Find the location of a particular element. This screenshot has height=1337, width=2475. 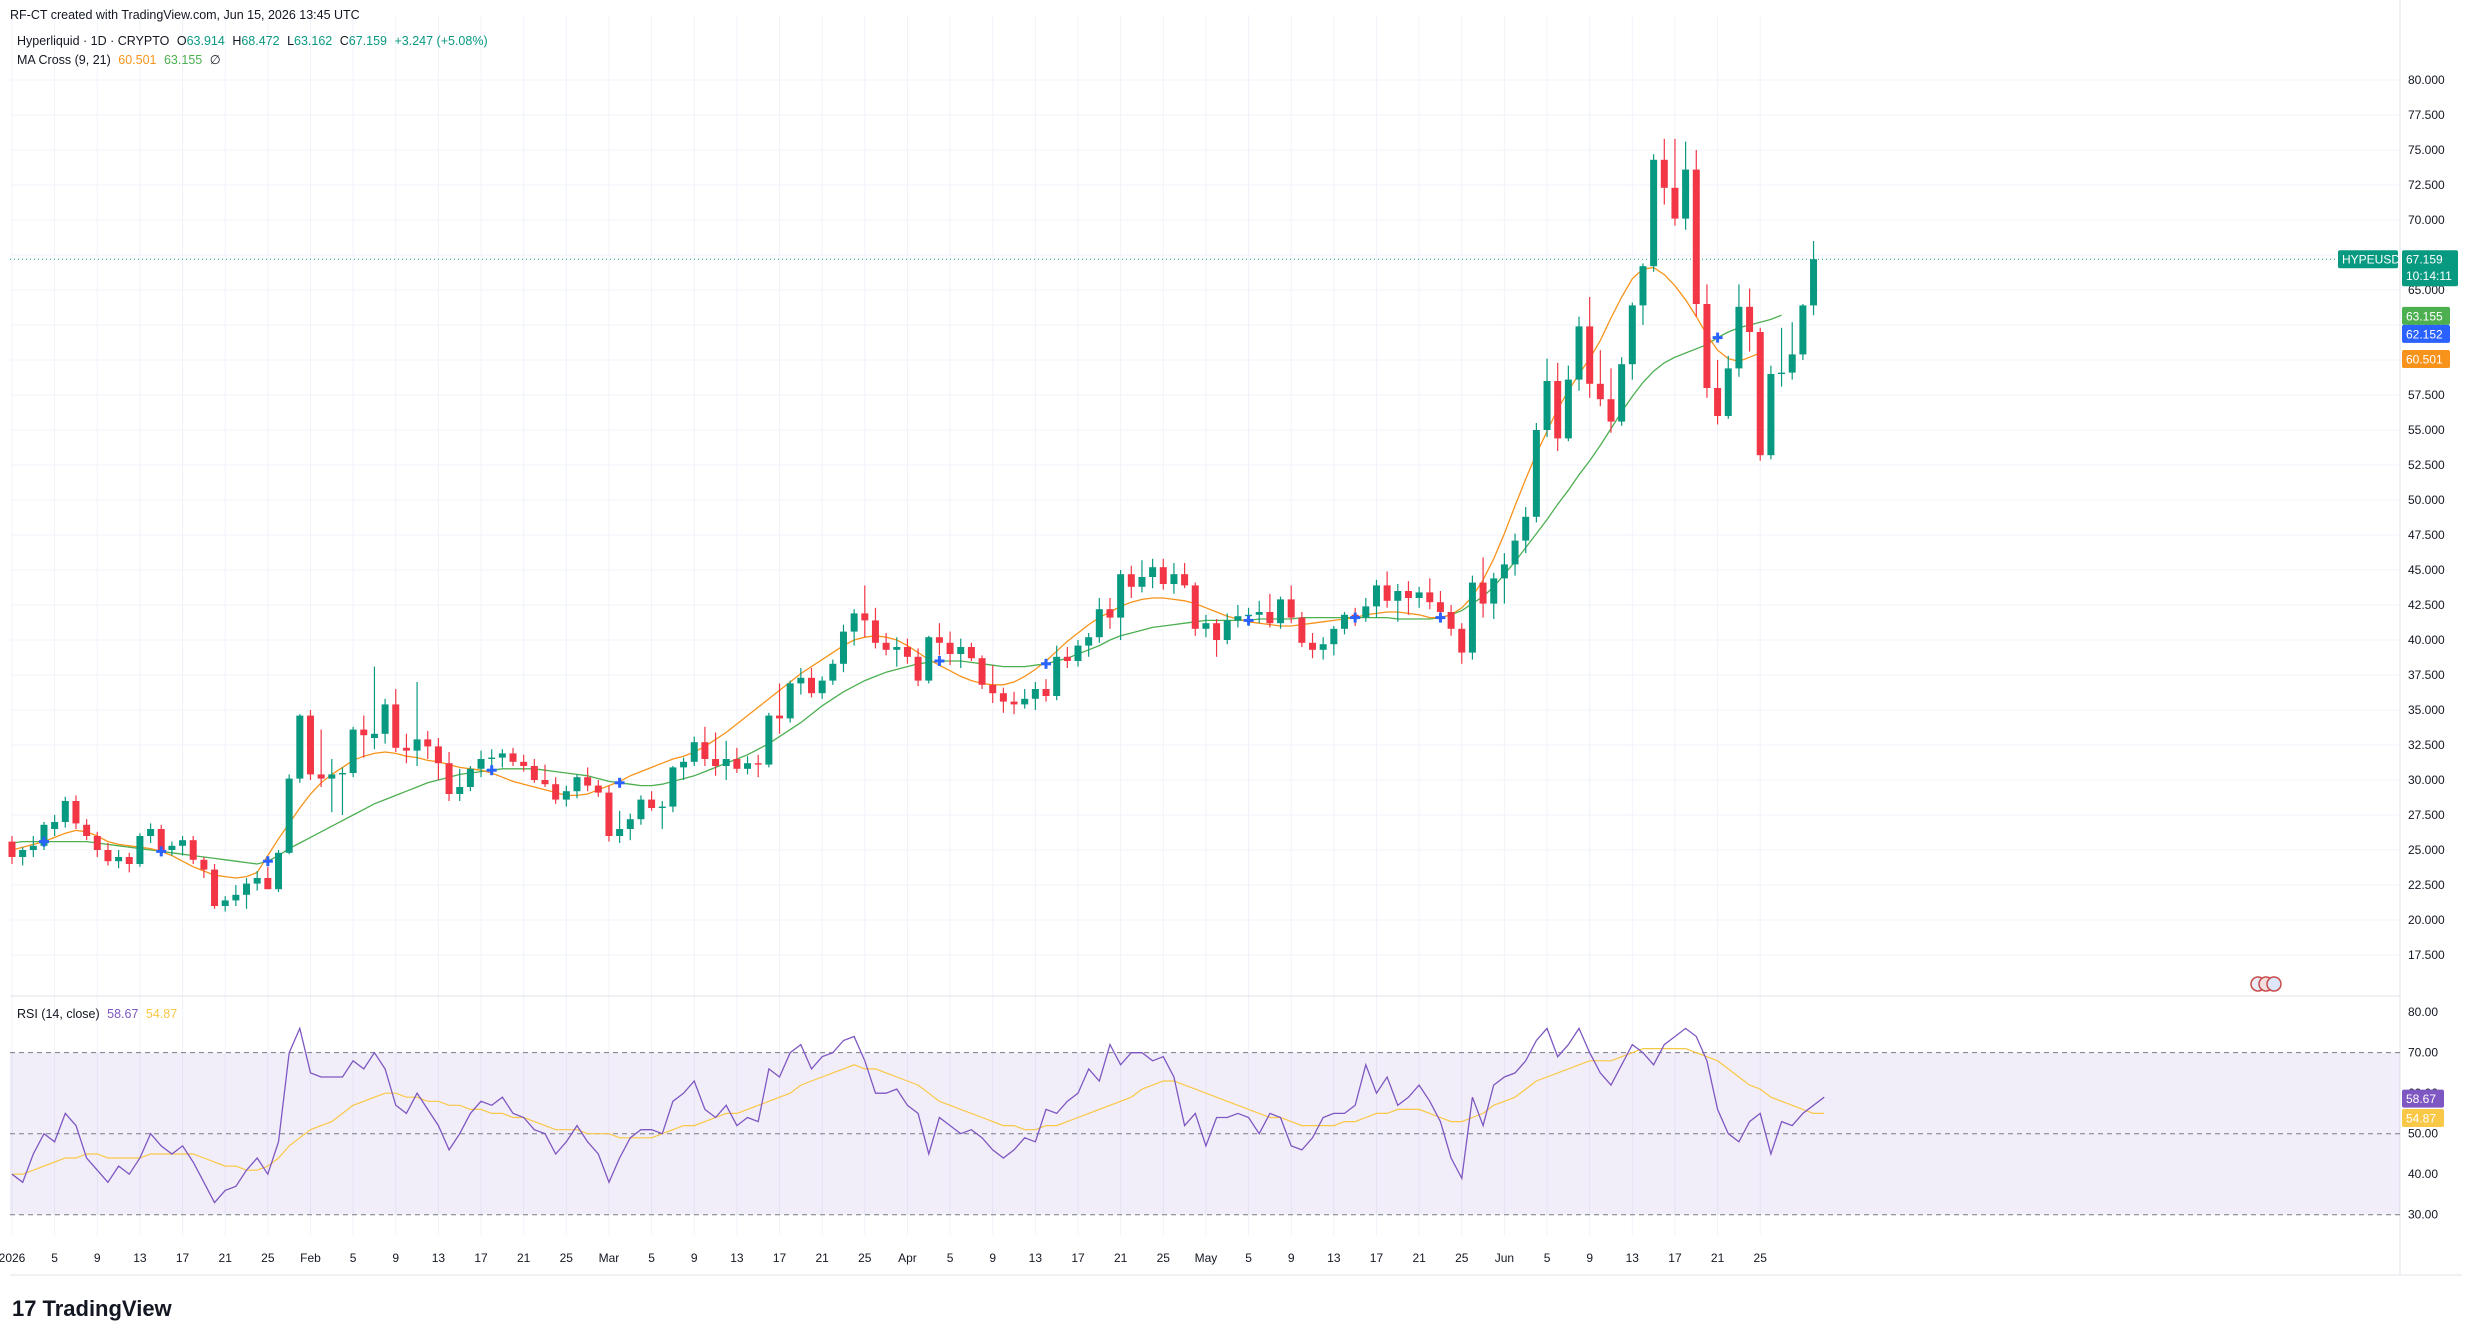

ma-slow-value: 63.155 is located at coordinates (183, 60).